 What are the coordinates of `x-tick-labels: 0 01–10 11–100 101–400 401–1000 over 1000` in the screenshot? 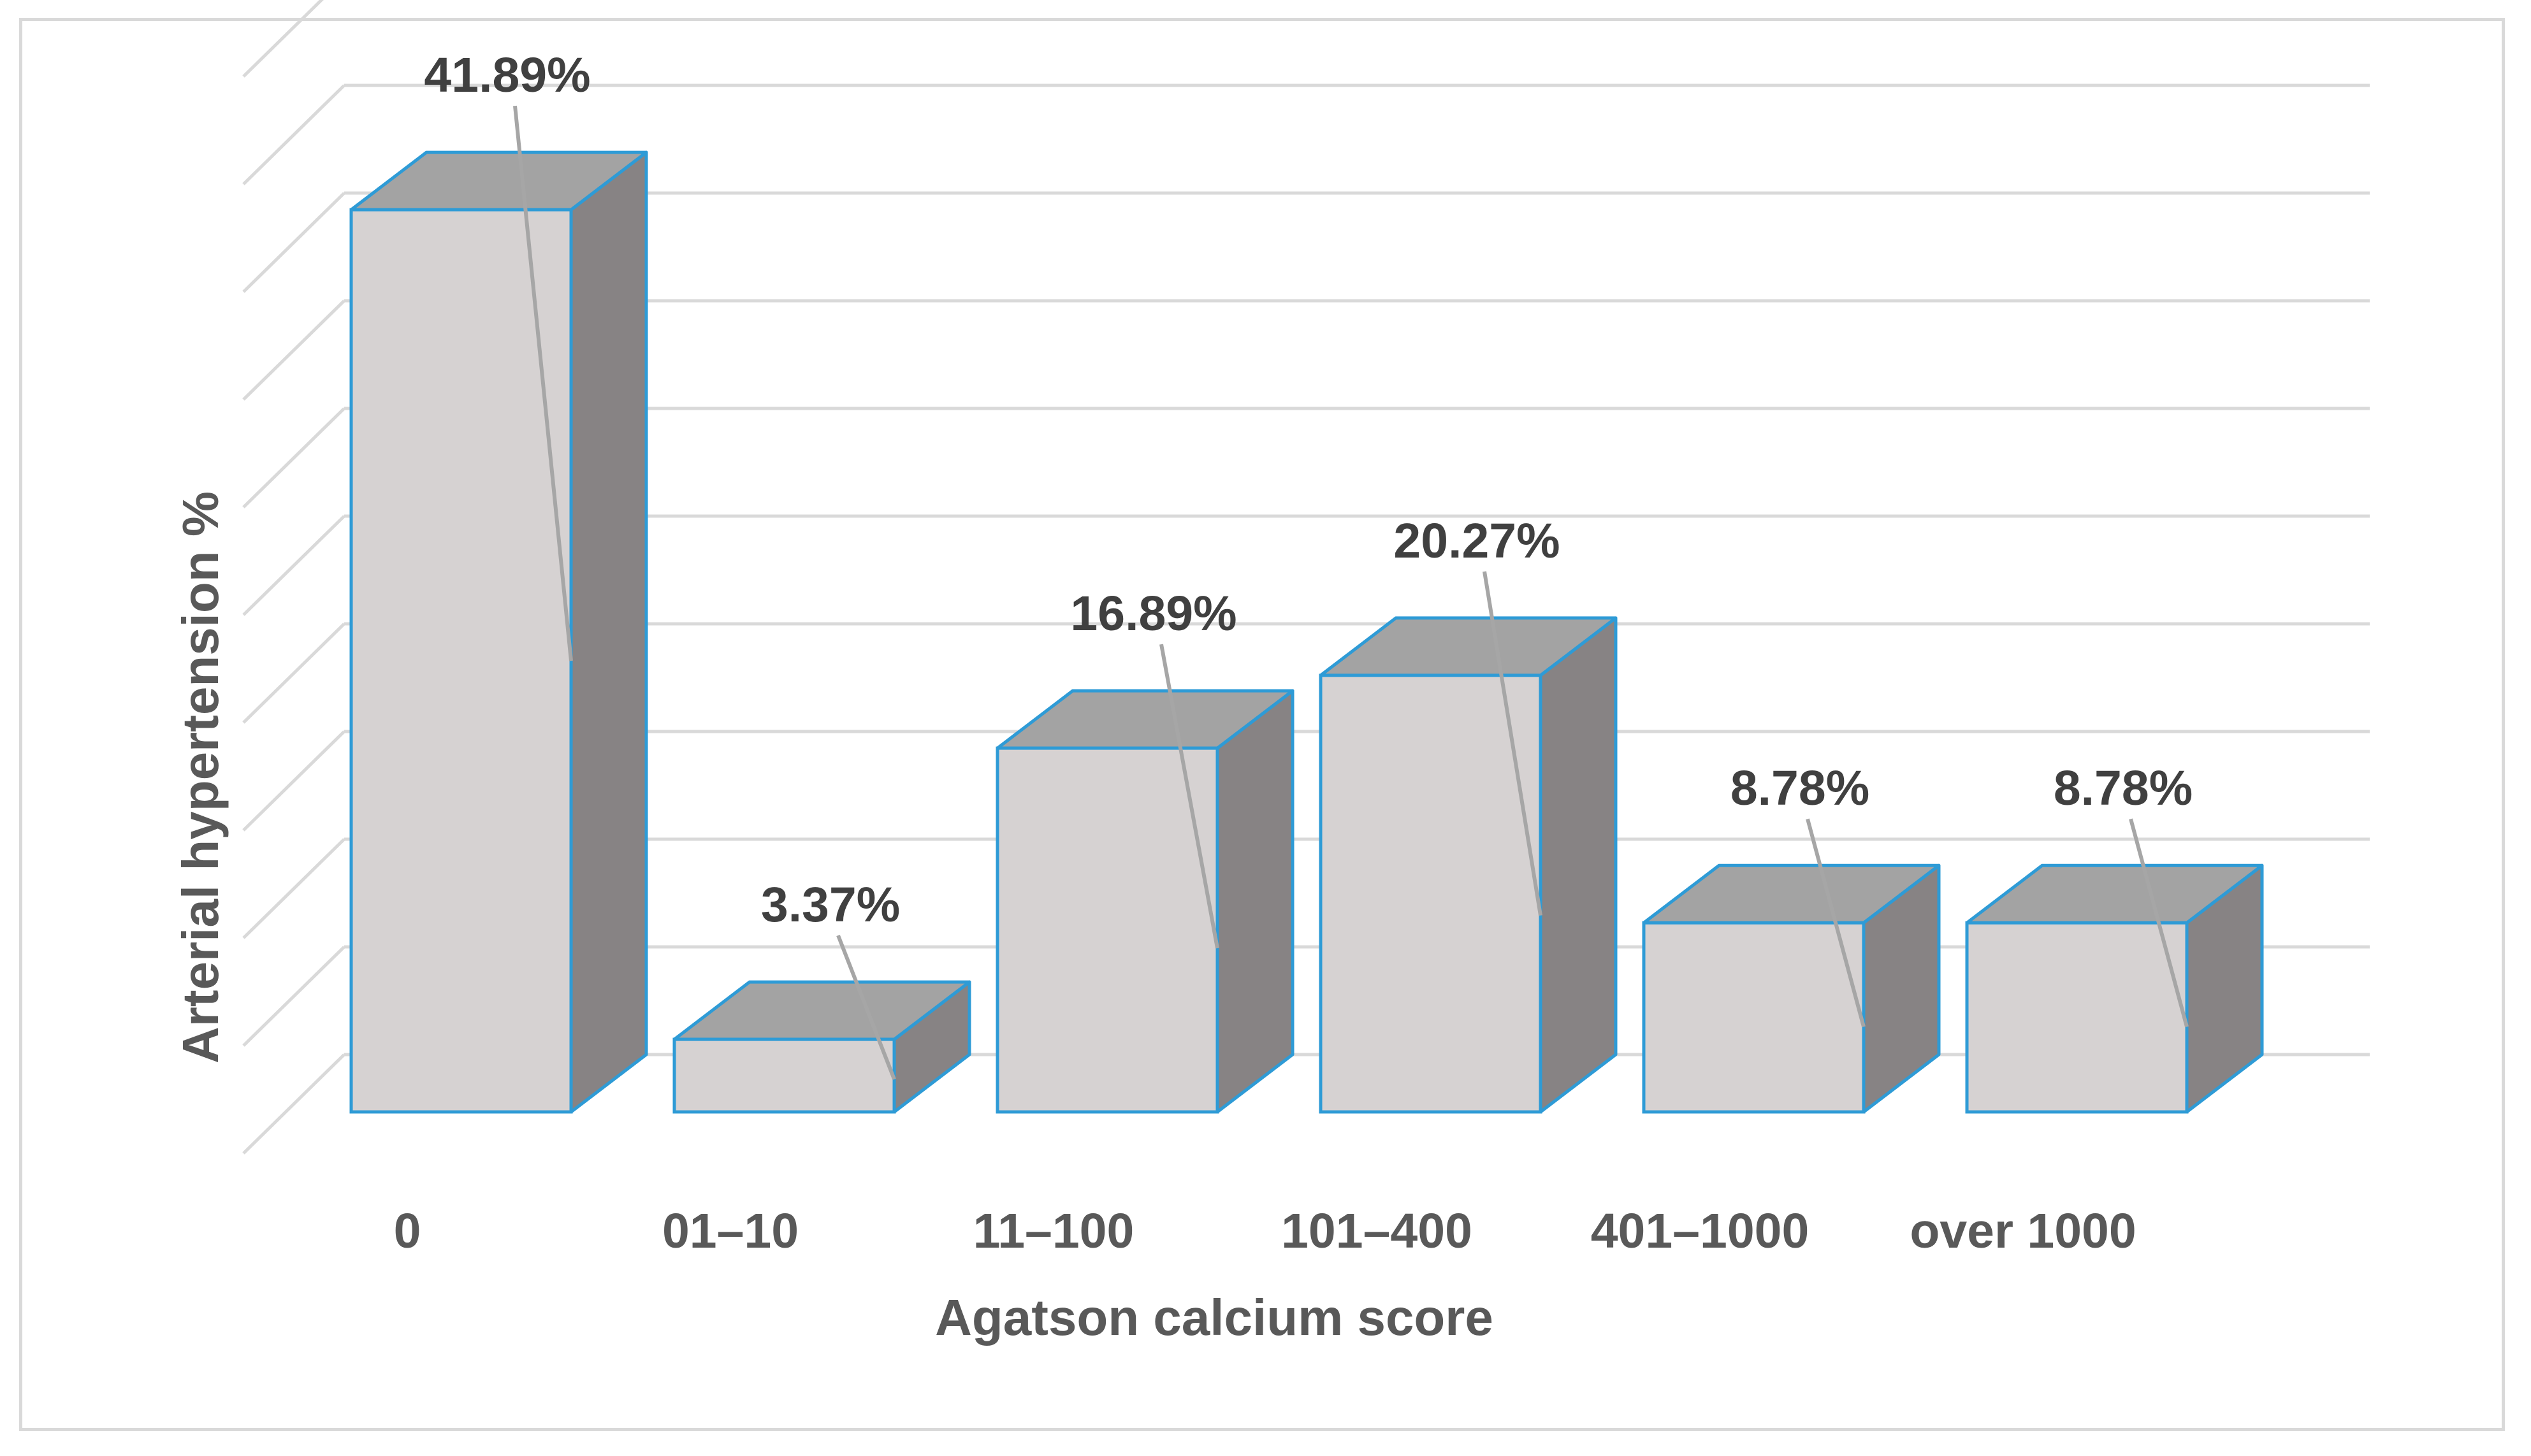 It's located at (1265, 1231).